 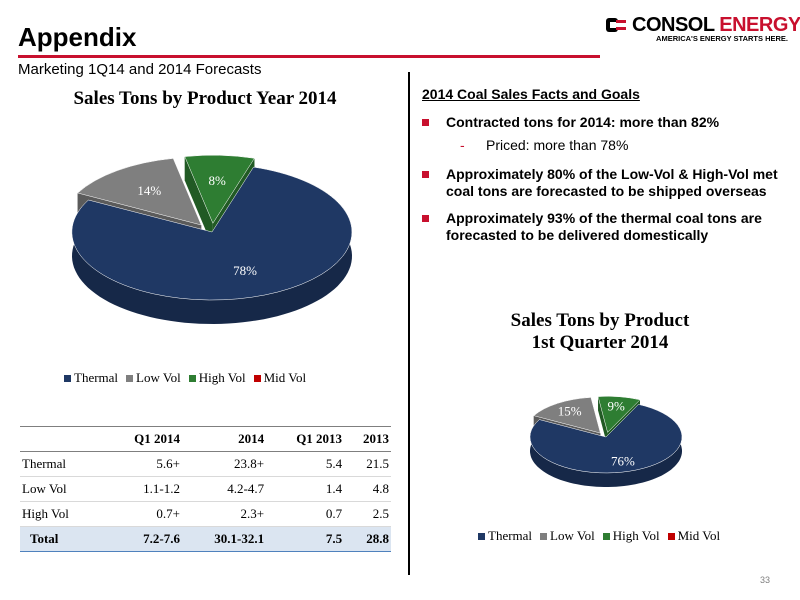 I want to click on title-underline, so click(x=309, y=56).